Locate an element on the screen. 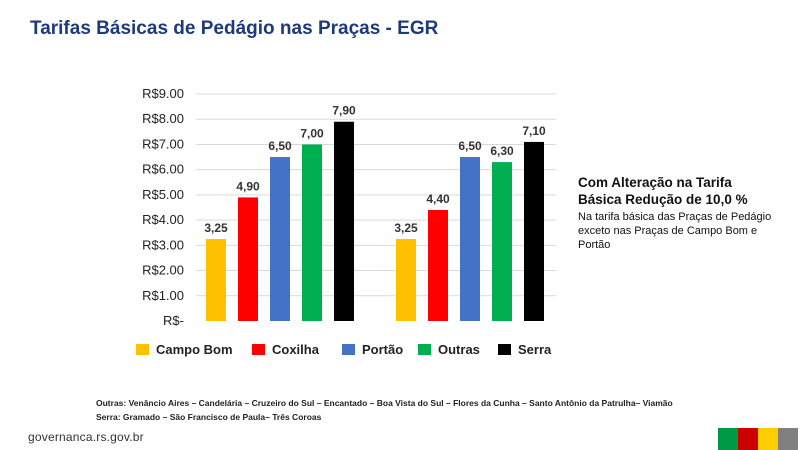 This screenshot has height=450, width=800. y-tick-label: R$7.00 is located at coordinates (163, 143).